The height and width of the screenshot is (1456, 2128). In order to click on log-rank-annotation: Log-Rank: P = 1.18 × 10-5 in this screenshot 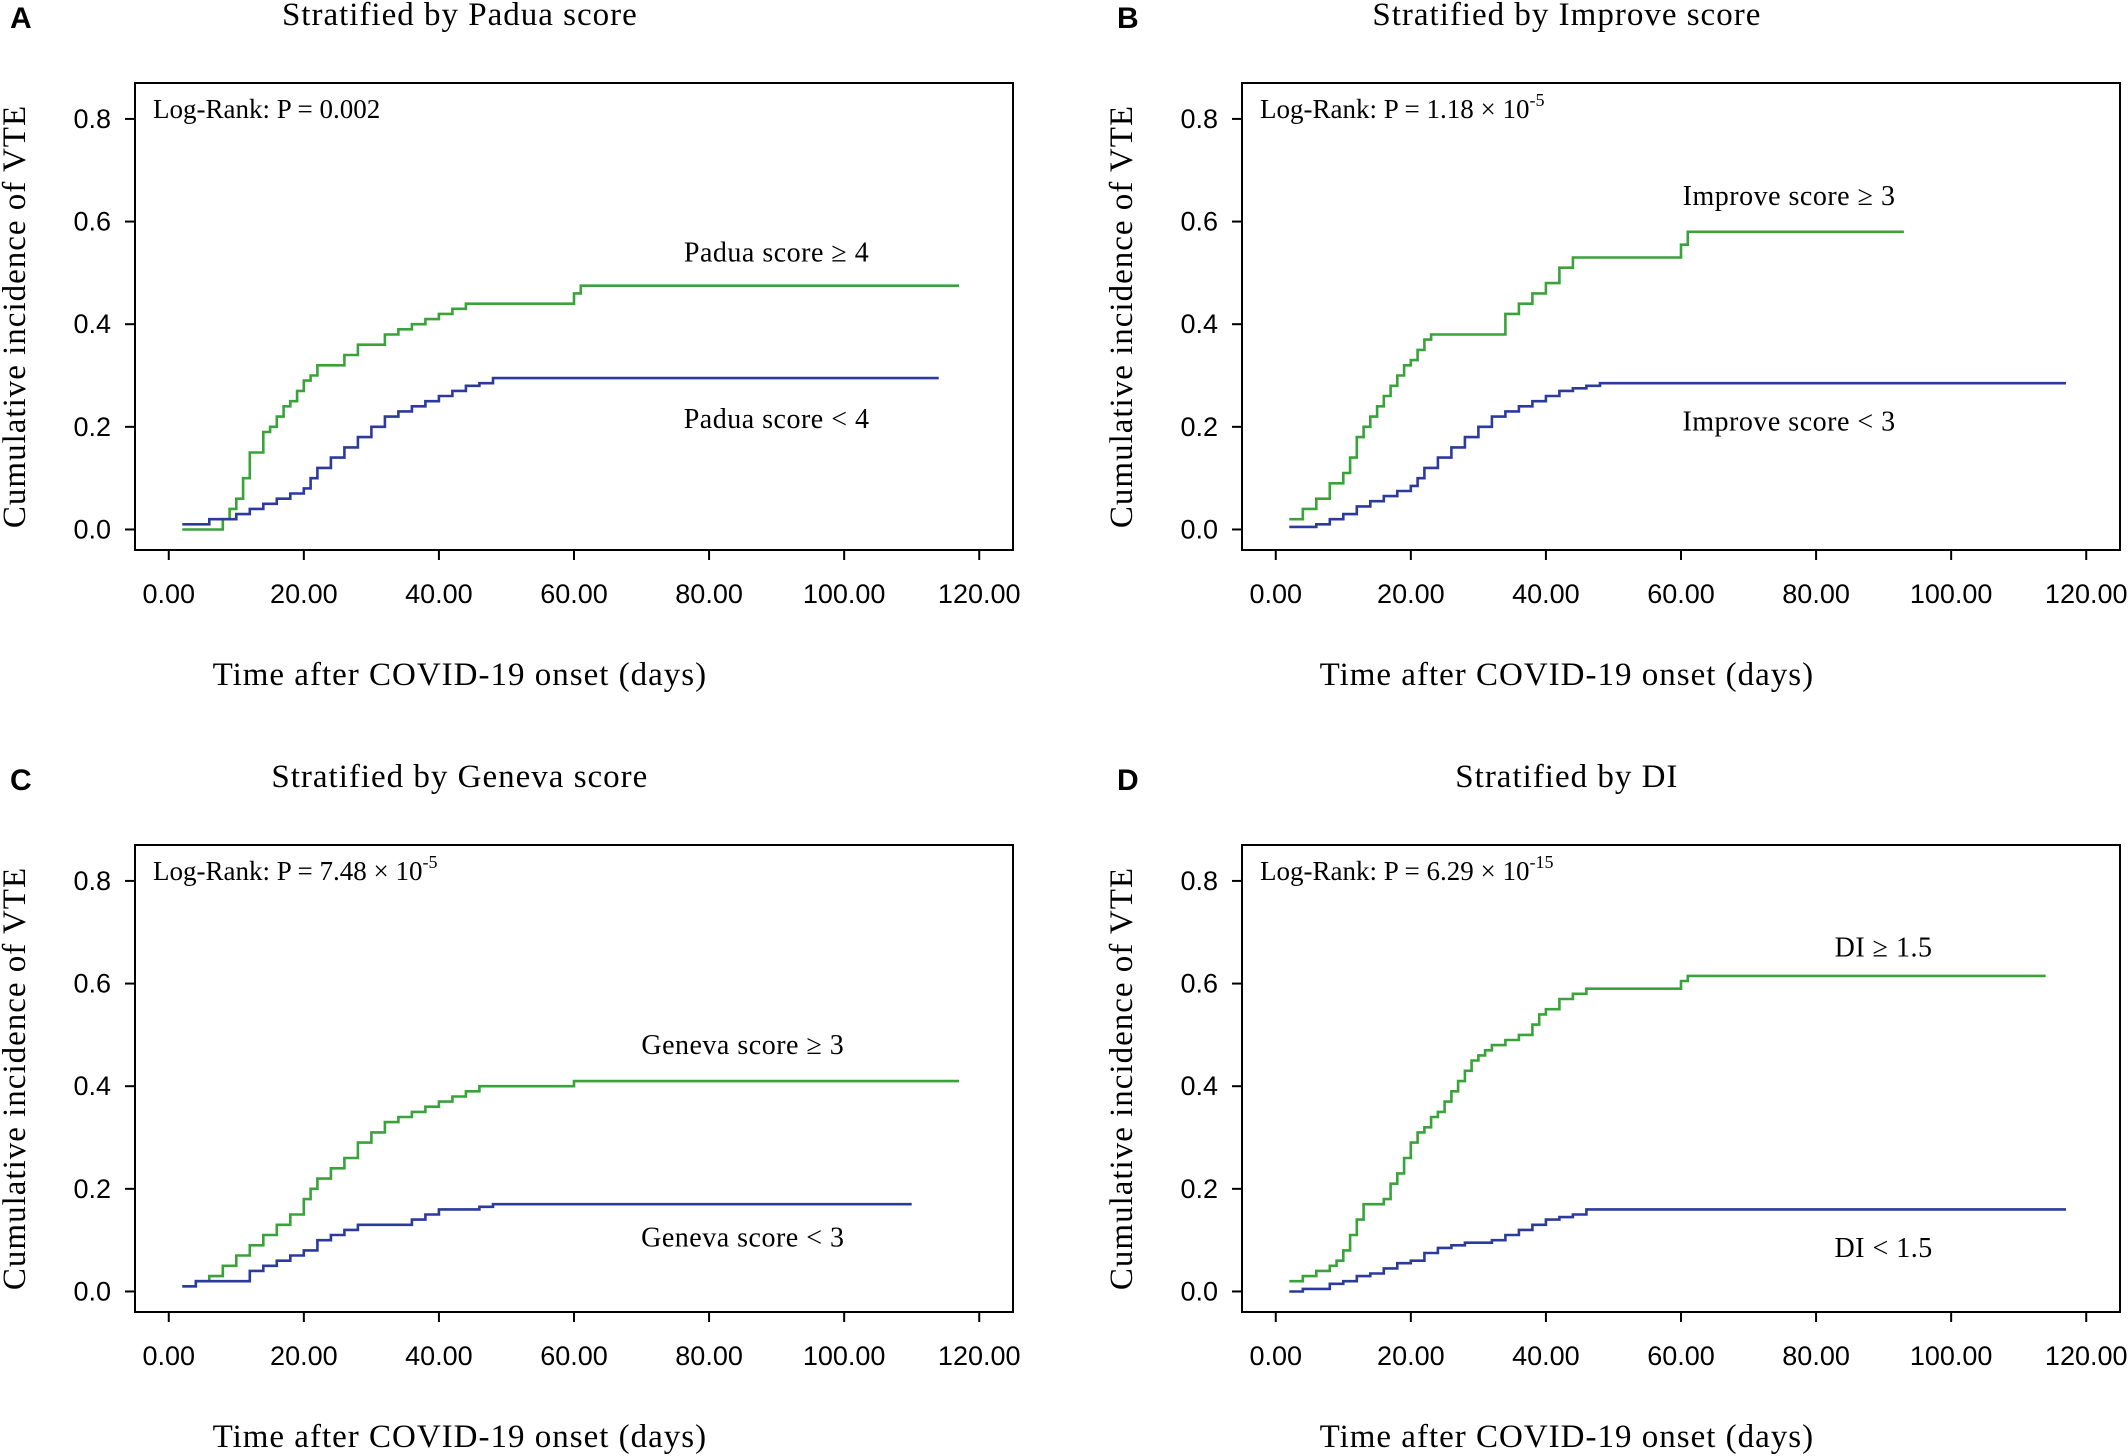, I will do `click(1402, 107)`.